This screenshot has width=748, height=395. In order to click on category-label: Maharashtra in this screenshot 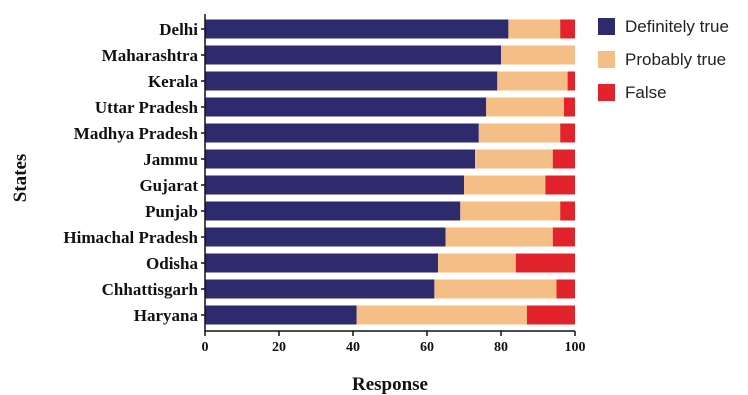, I will do `click(150, 55)`.